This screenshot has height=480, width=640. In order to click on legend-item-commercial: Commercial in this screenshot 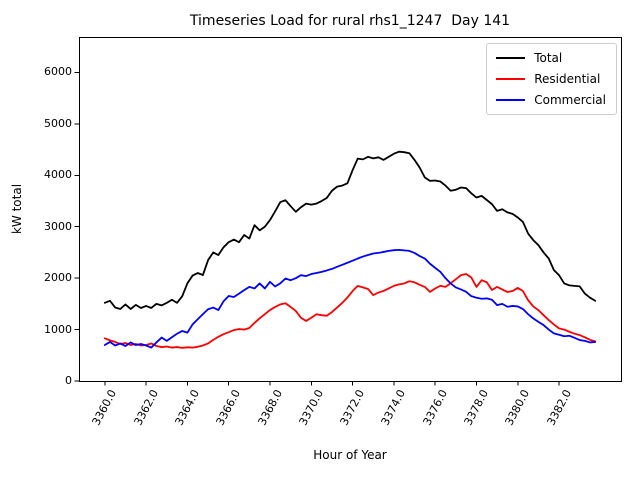, I will do `click(551, 100)`.